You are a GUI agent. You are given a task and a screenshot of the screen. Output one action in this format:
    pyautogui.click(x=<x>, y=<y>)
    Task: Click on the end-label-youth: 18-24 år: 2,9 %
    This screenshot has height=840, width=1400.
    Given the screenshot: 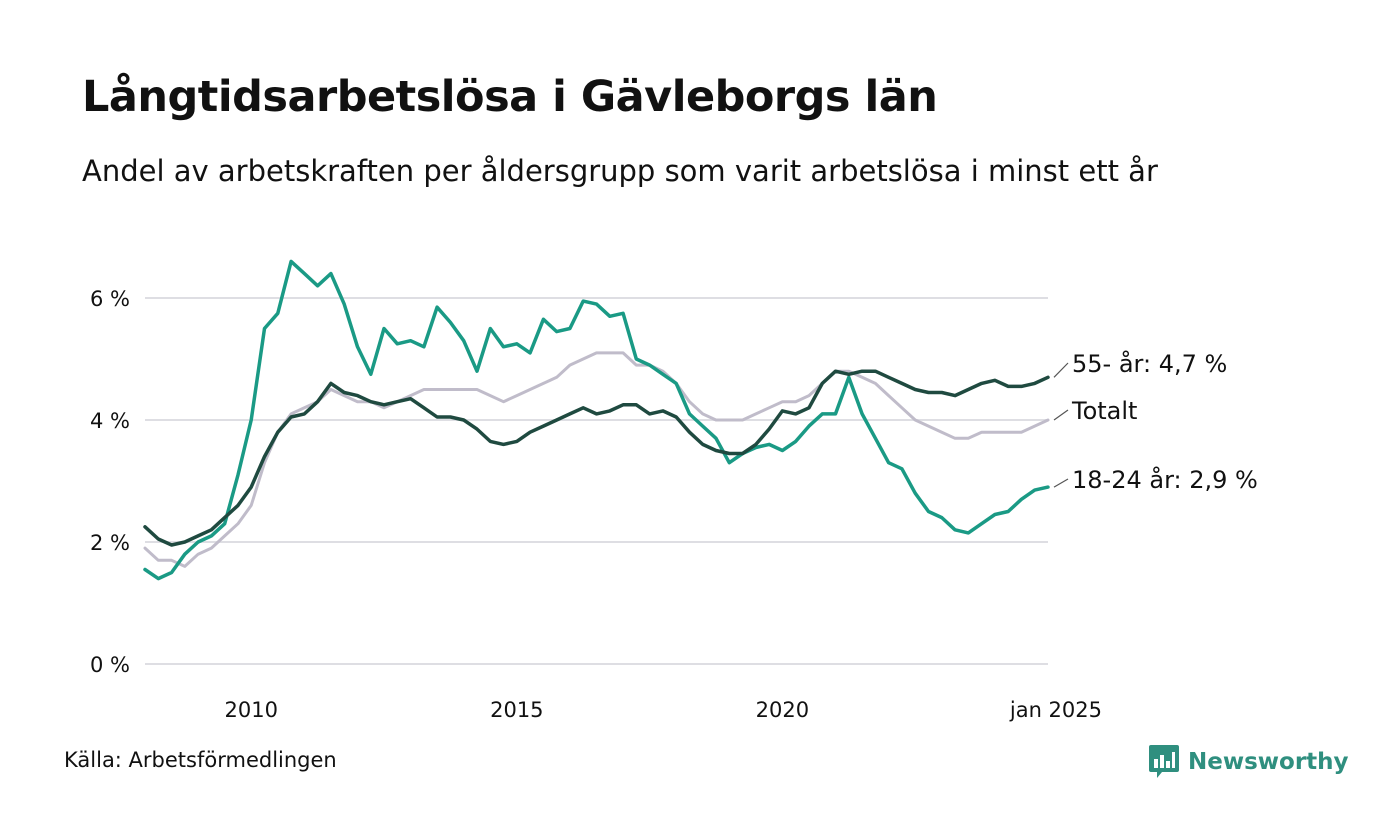 What is the action you would take?
    pyautogui.click(x=1165, y=479)
    